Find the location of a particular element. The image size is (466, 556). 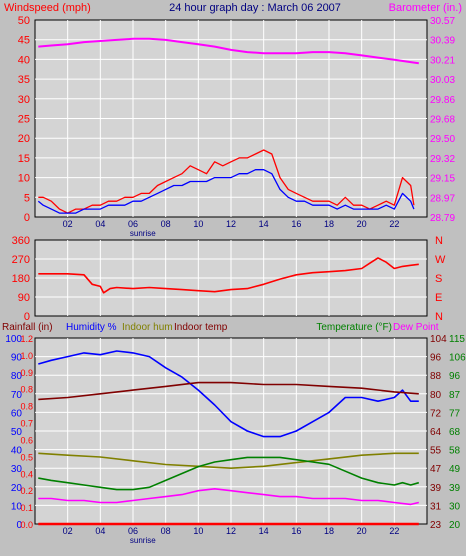

temperature-tick-label: 55 is located at coordinates (436, 451).